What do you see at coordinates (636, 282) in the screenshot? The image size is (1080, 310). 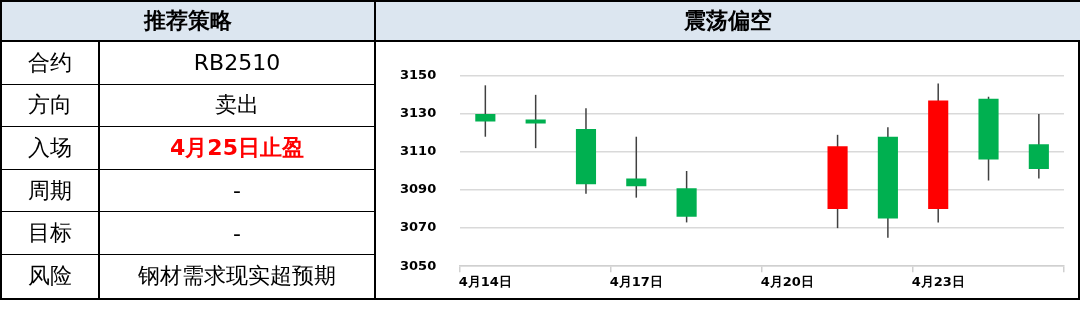 I see `x-tick-label: 4月17日` at bounding box center [636, 282].